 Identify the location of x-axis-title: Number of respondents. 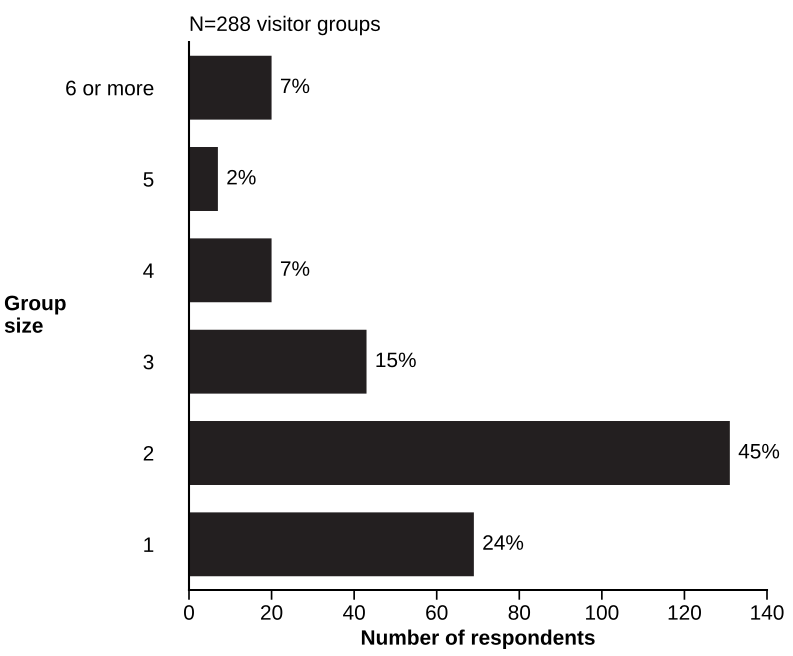
(478, 639).